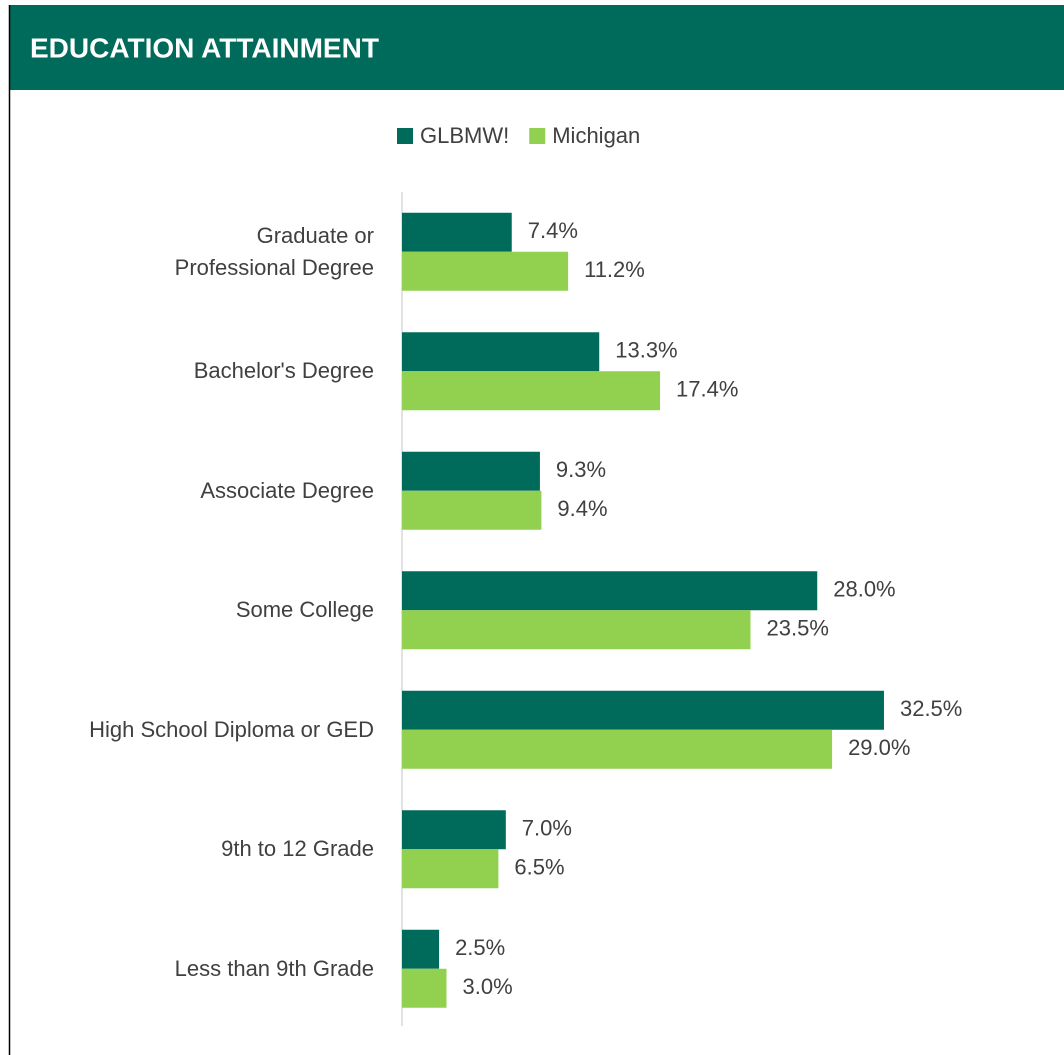  I want to click on header-band, so click(537, 47).